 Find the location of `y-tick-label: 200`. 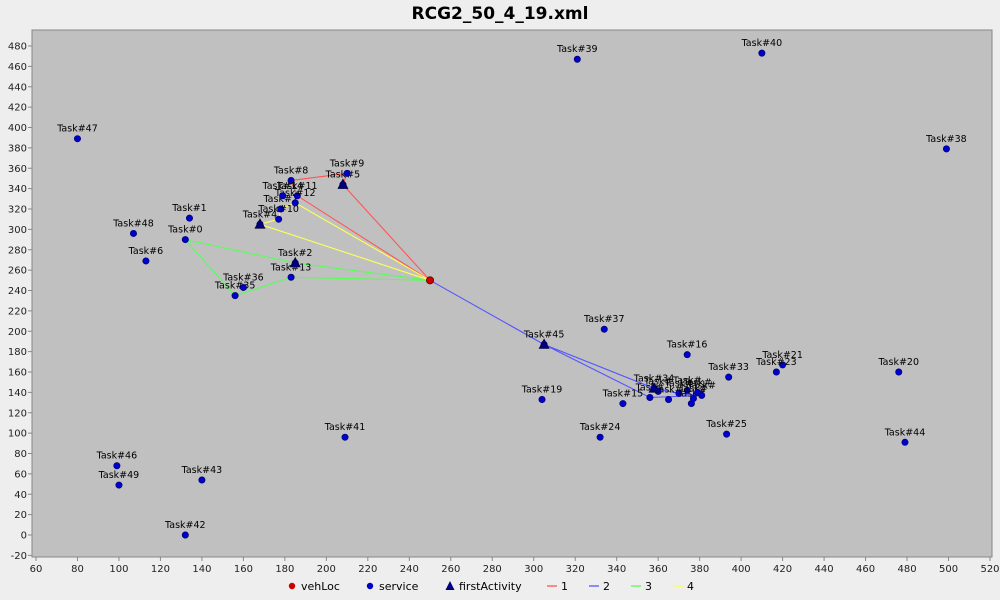

y-tick-label: 200 is located at coordinates (17, 332).